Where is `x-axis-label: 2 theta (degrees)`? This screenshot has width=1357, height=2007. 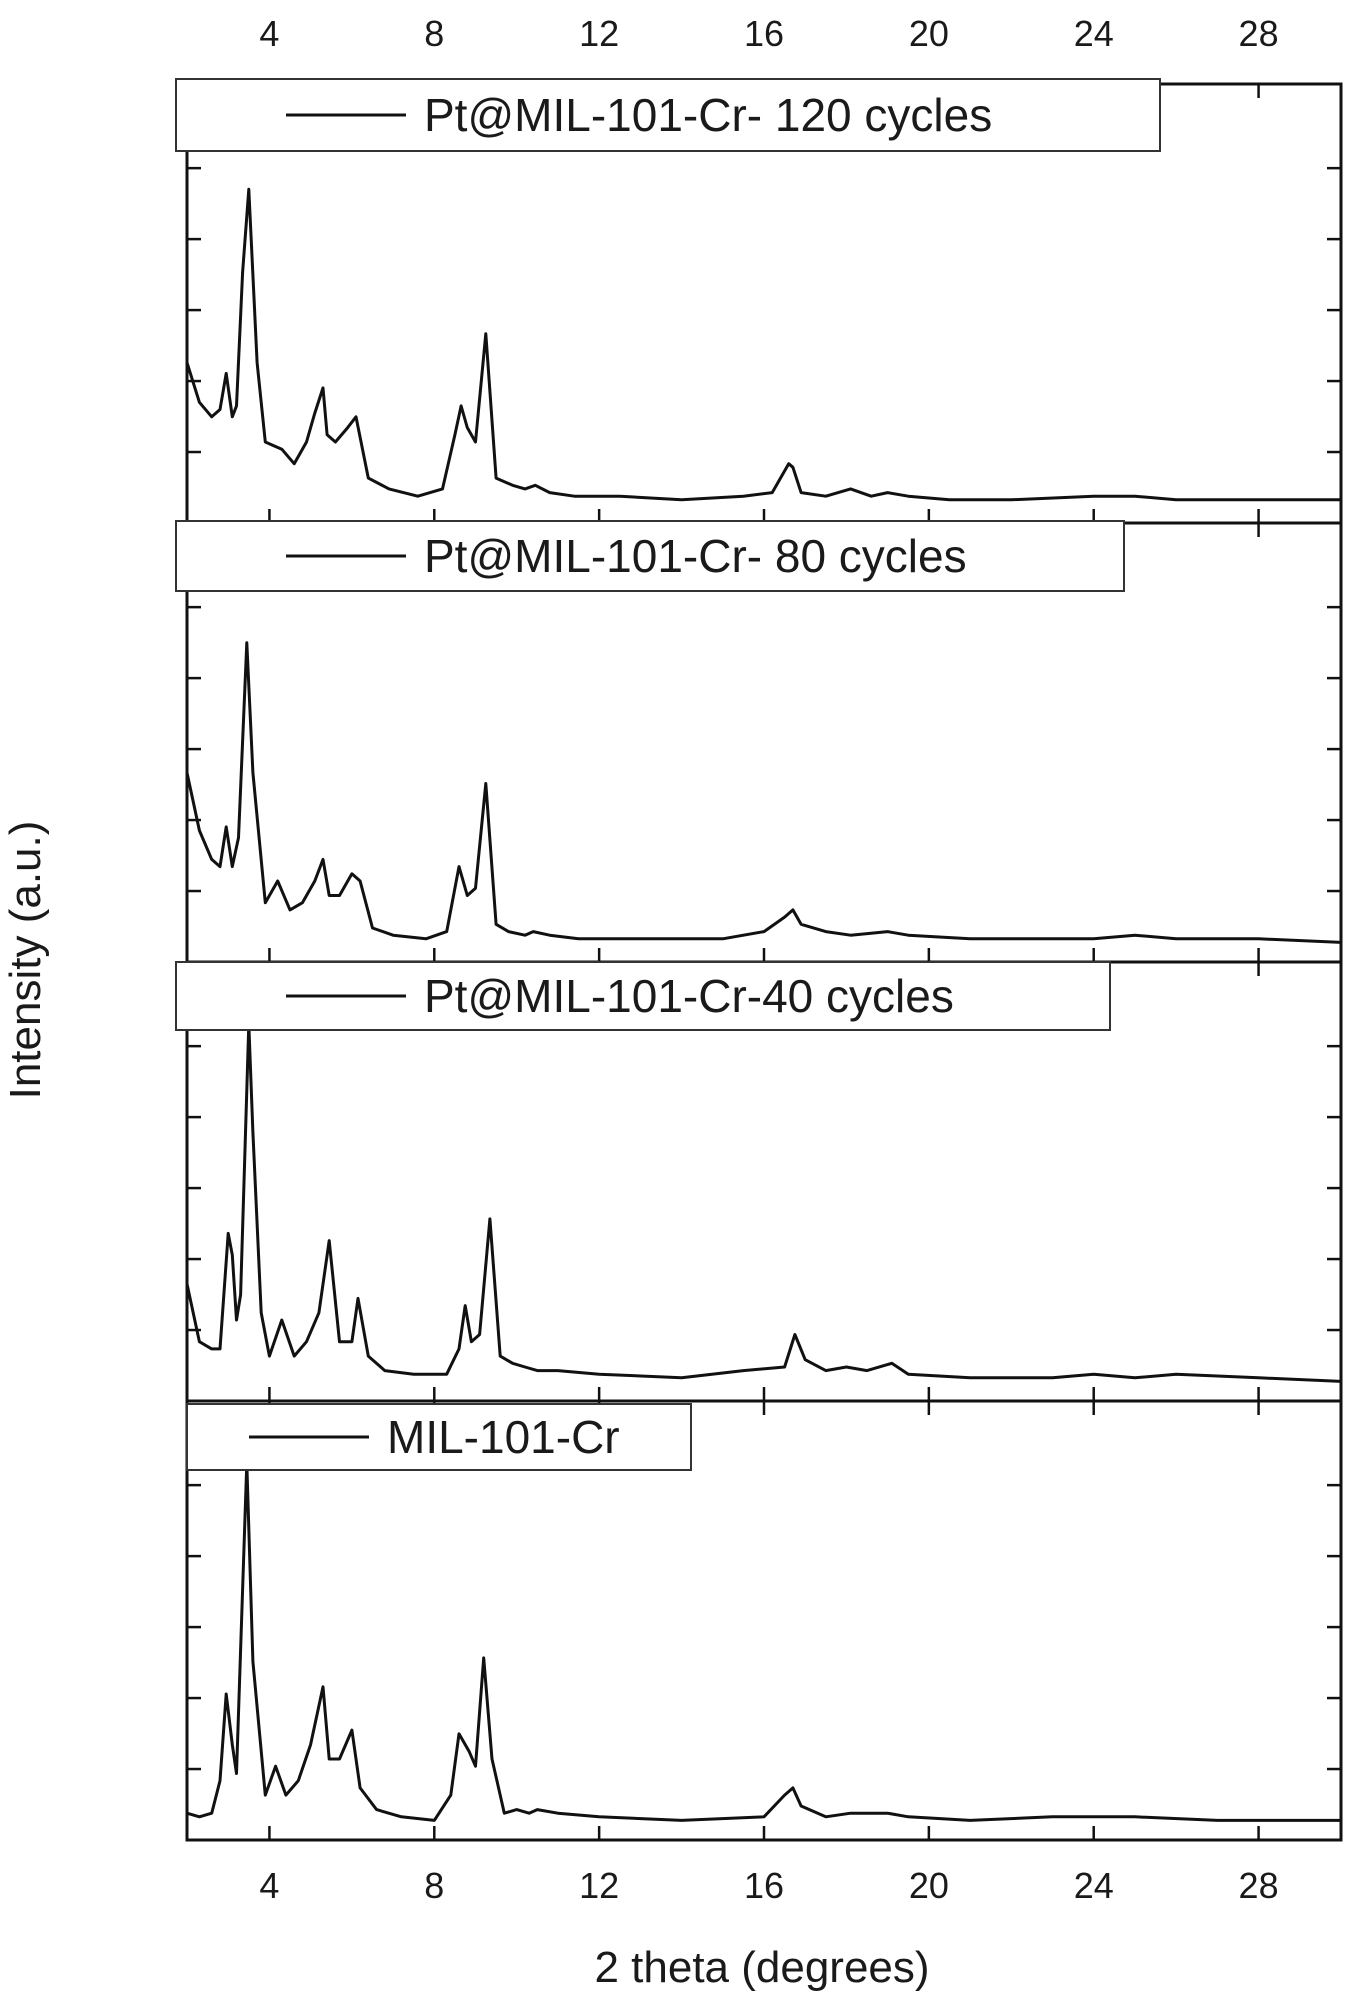
x-axis-label: 2 theta (degrees) is located at coordinates (761, 1967).